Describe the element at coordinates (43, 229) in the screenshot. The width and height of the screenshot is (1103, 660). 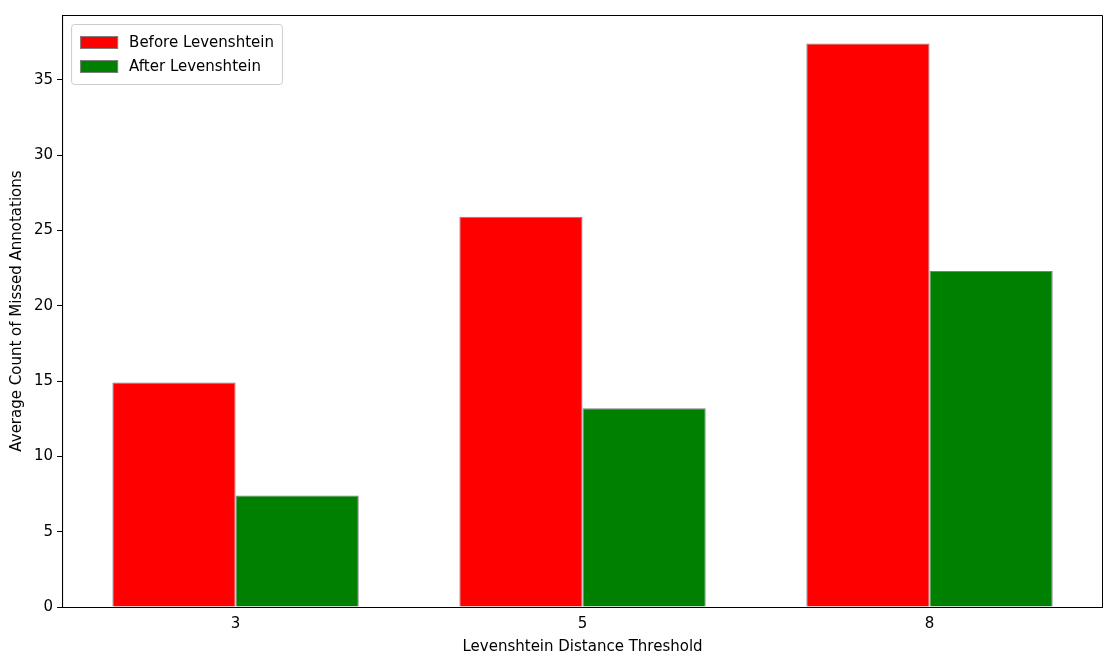
I see `y-tick-label: 25` at that location.